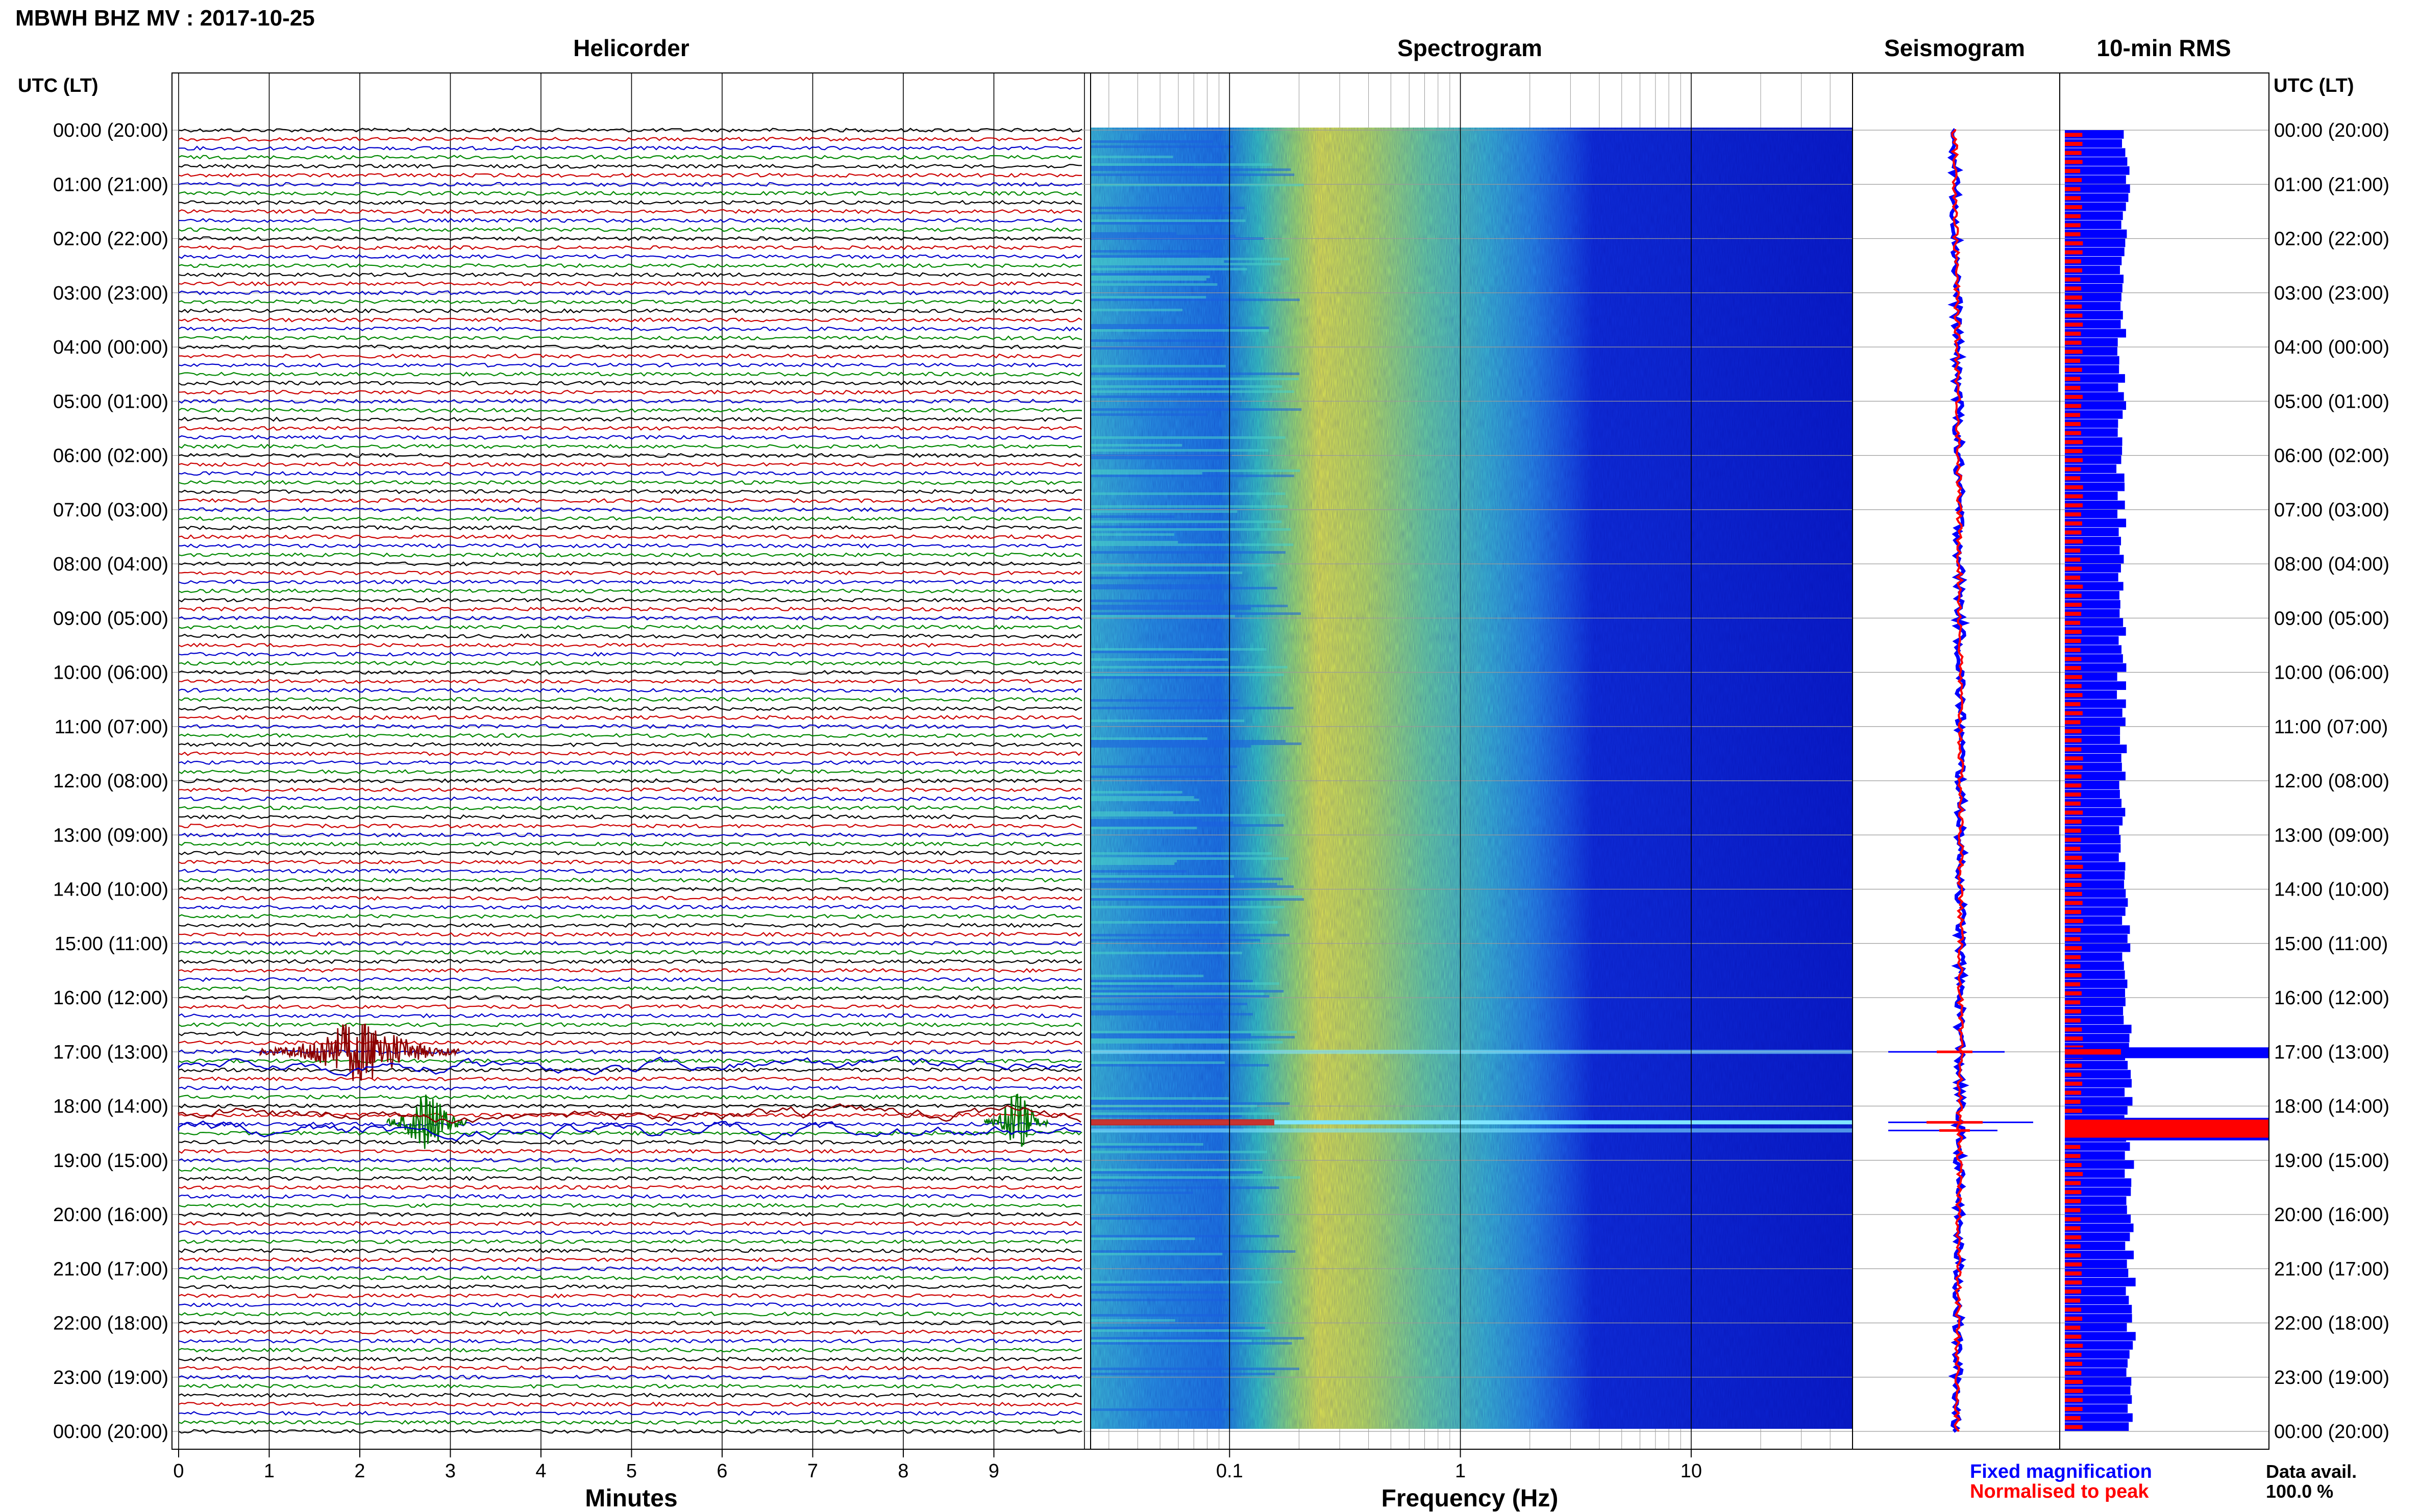  Describe the element at coordinates (2299, 1491) in the screenshot. I see `data-avail-value: 100.0 %` at that location.